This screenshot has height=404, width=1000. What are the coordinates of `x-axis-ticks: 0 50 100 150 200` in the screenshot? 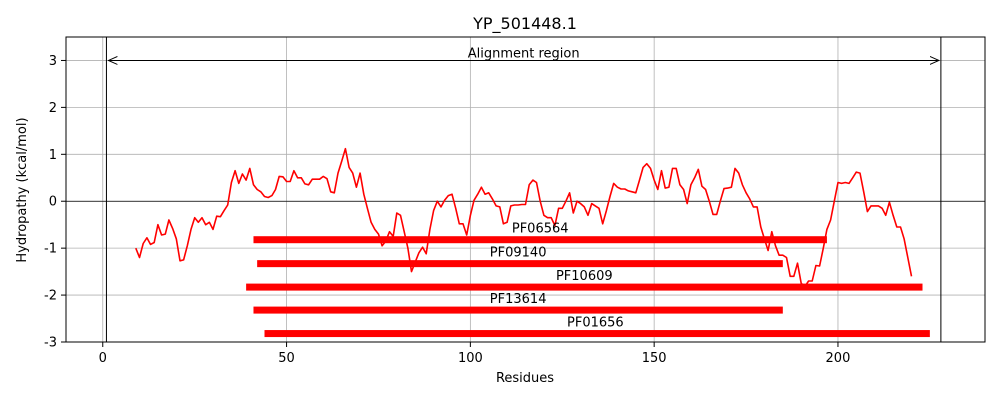 It's located at (475, 354).